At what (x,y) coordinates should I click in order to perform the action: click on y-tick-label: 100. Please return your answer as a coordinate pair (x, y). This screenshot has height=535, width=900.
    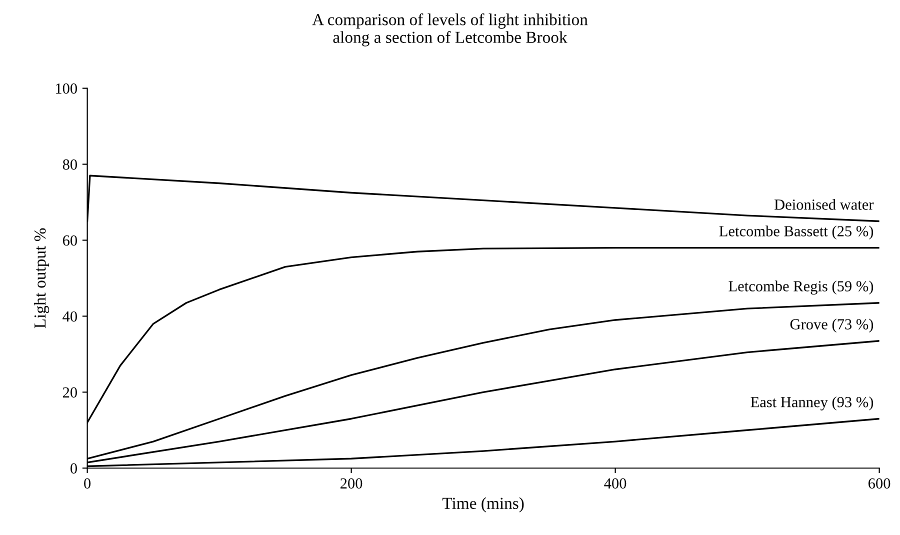
    Looking at the image, I should click on (66, 88).